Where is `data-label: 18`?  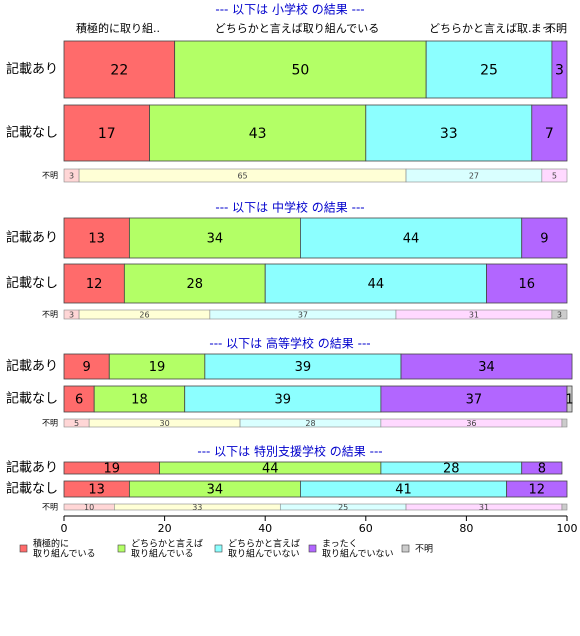 data-label: 18 is located at coordinates (139, 400).